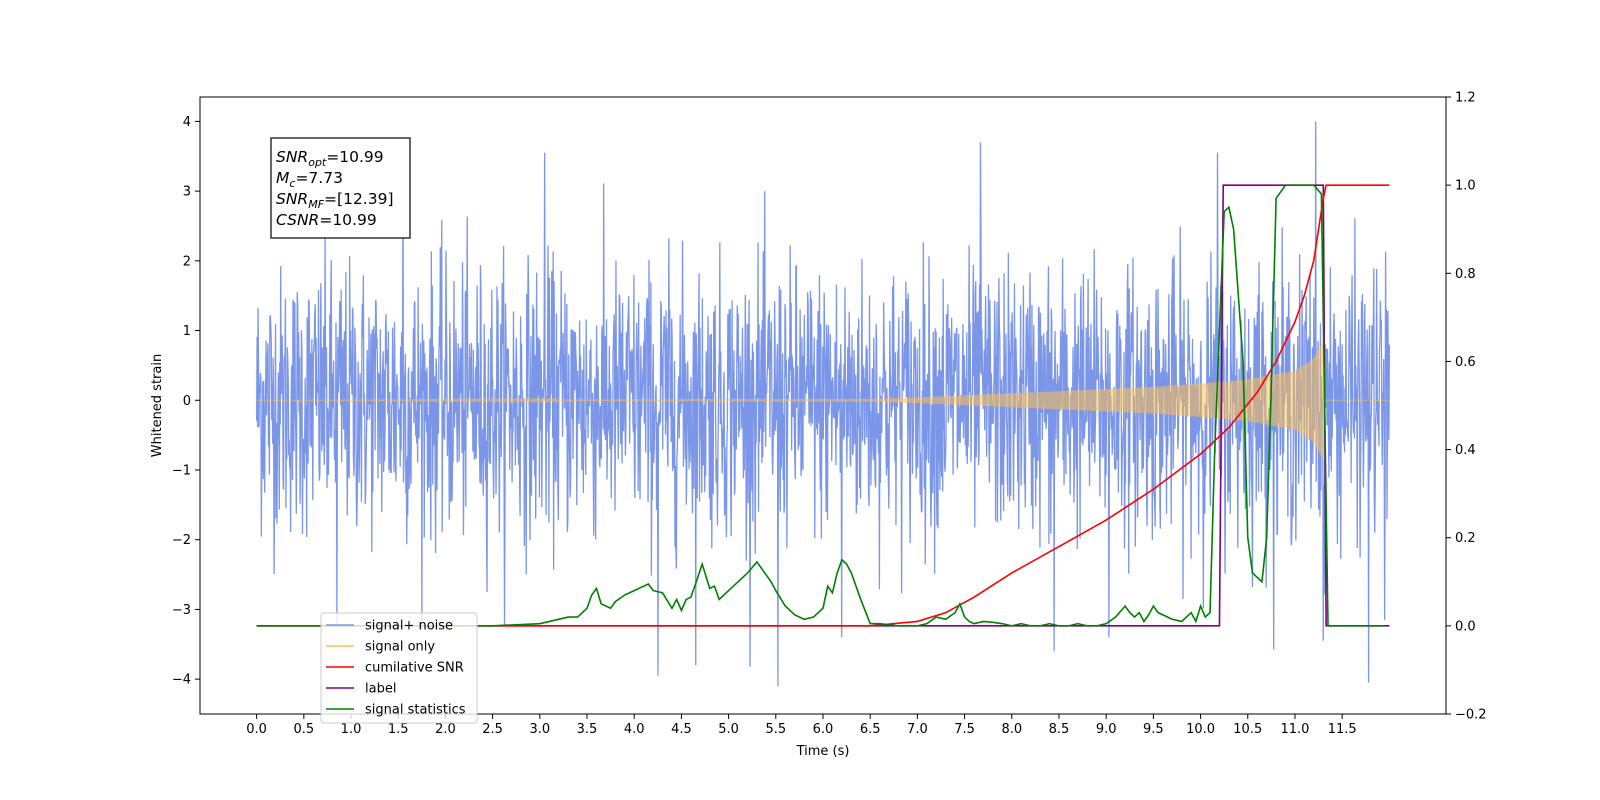 The height and width of the screenshot is (800, 1600). What do you see at coordinates (1465, 538) in the screenshot?
I see `y2-tick-label: 0.2` at bounding box center [1465, 538].